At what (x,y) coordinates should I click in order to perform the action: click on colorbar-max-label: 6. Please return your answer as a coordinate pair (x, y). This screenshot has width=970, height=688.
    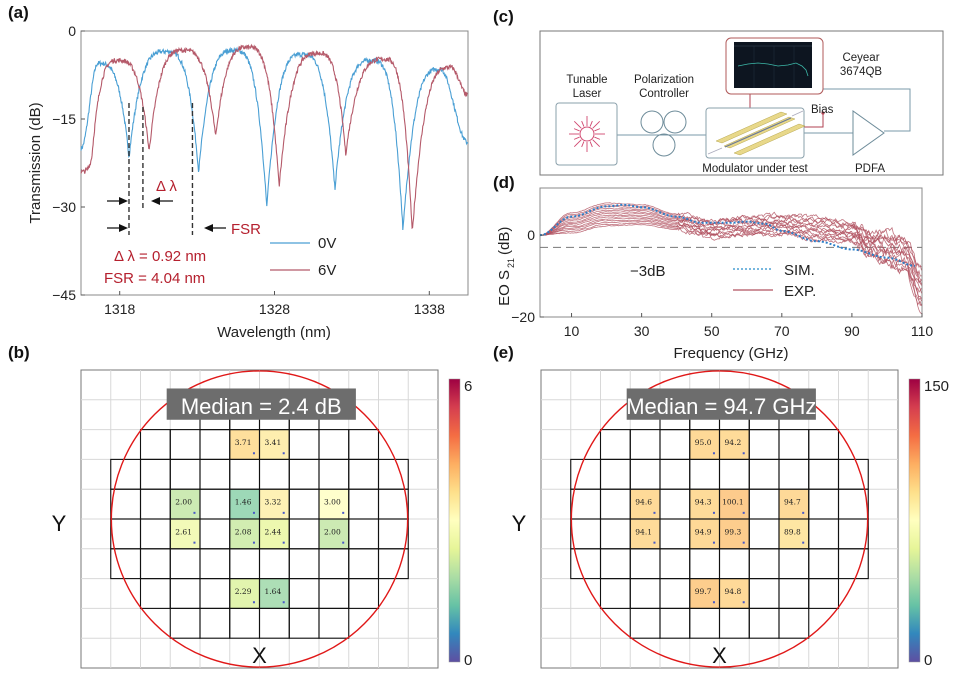
    Looking at the image, I should click on (468, 386).